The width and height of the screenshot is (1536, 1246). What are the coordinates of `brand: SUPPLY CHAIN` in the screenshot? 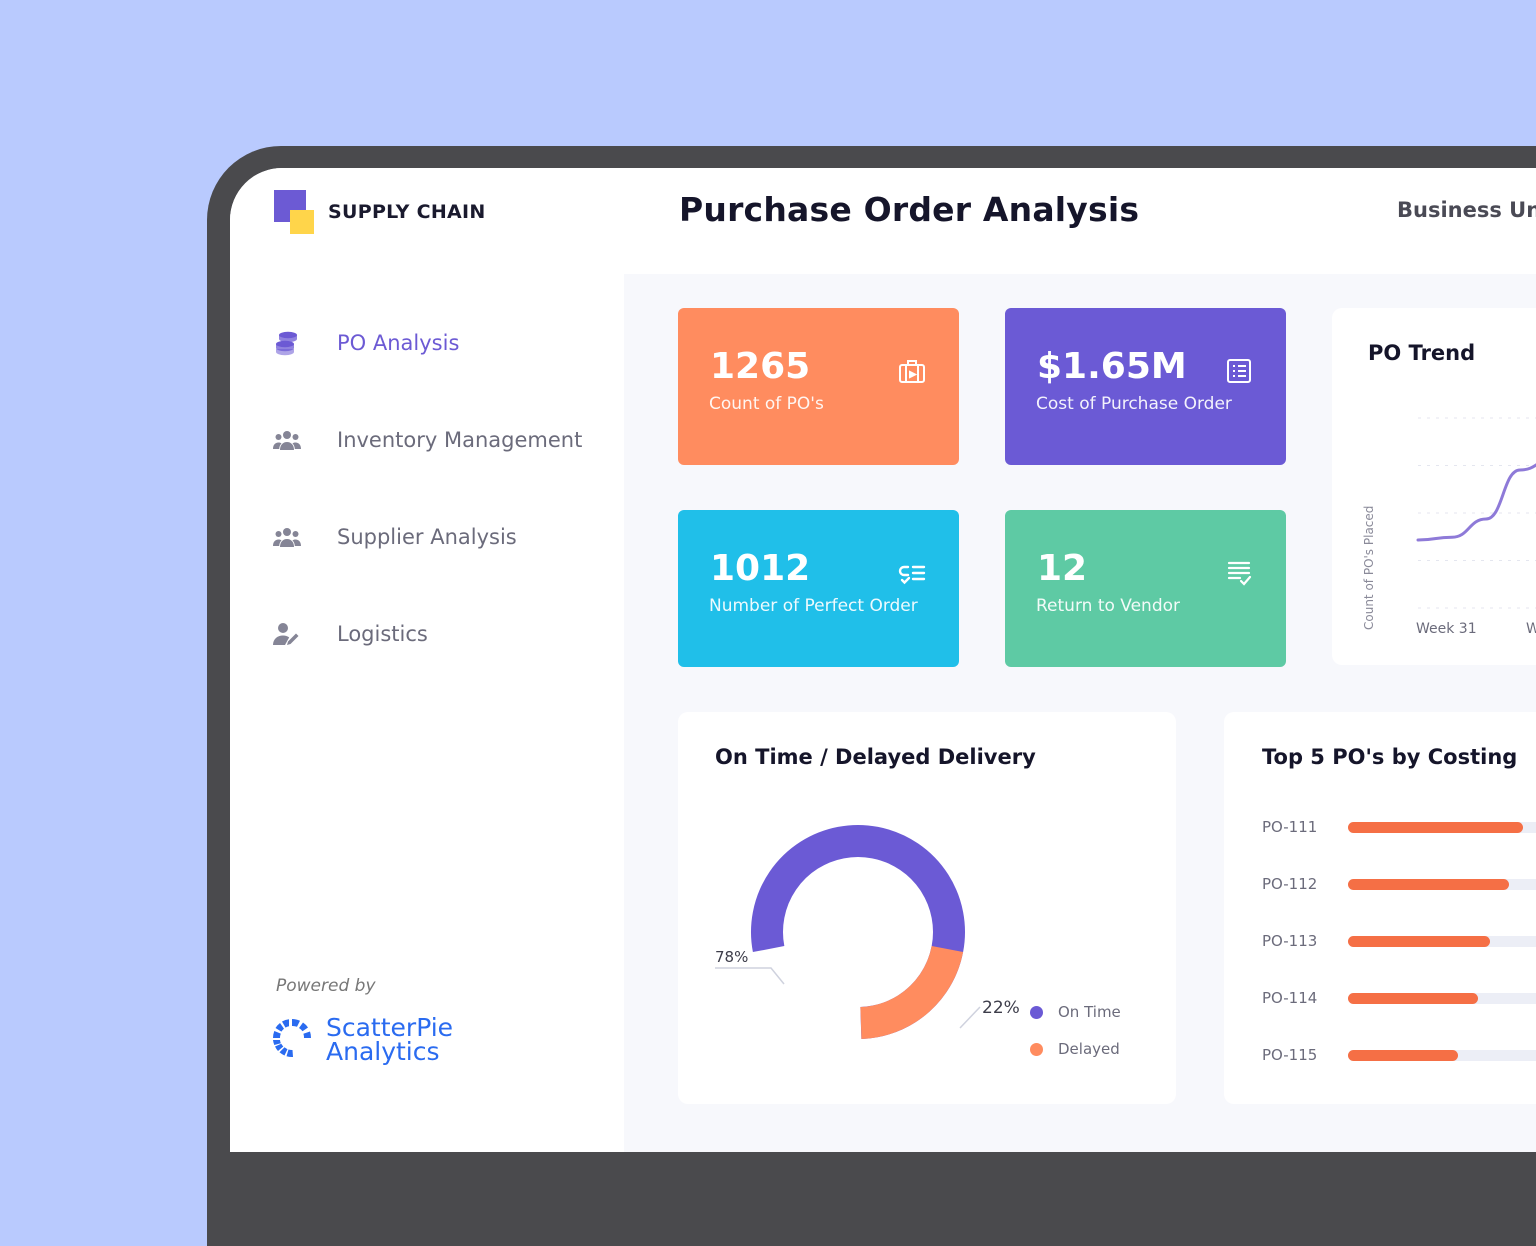 It's located at (380, 212).